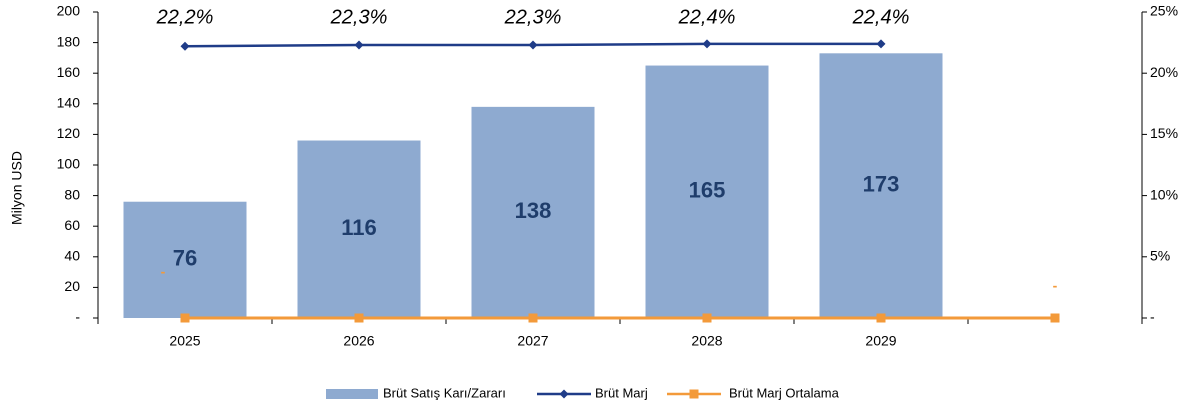 The image size is (1201, 412). I want to click on legend-label: Brüt Satış Karı/Zararı, so click(444, 392).